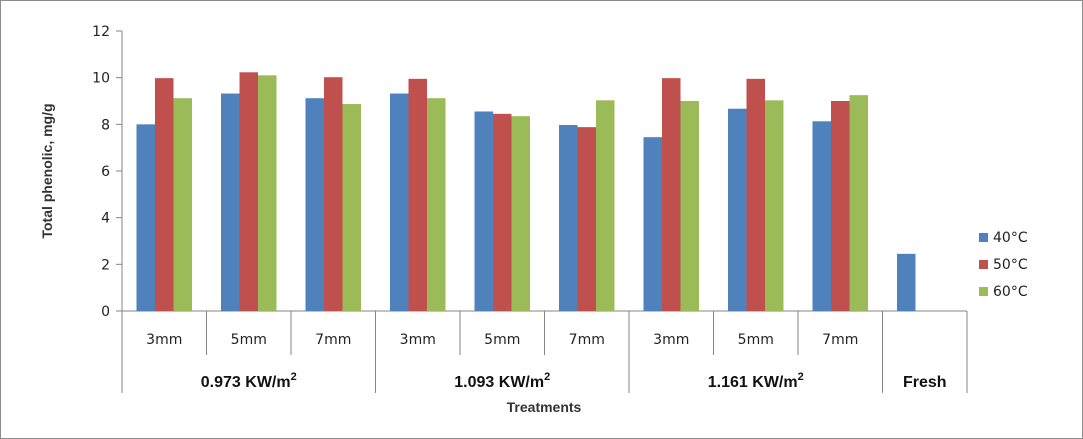 Image resolution: width=1083 pixels, height=439 pixels. Describe the element at coordinates (502, 381) in the screenshot. I see `group-label: 1.093 KW/m2` at that location.